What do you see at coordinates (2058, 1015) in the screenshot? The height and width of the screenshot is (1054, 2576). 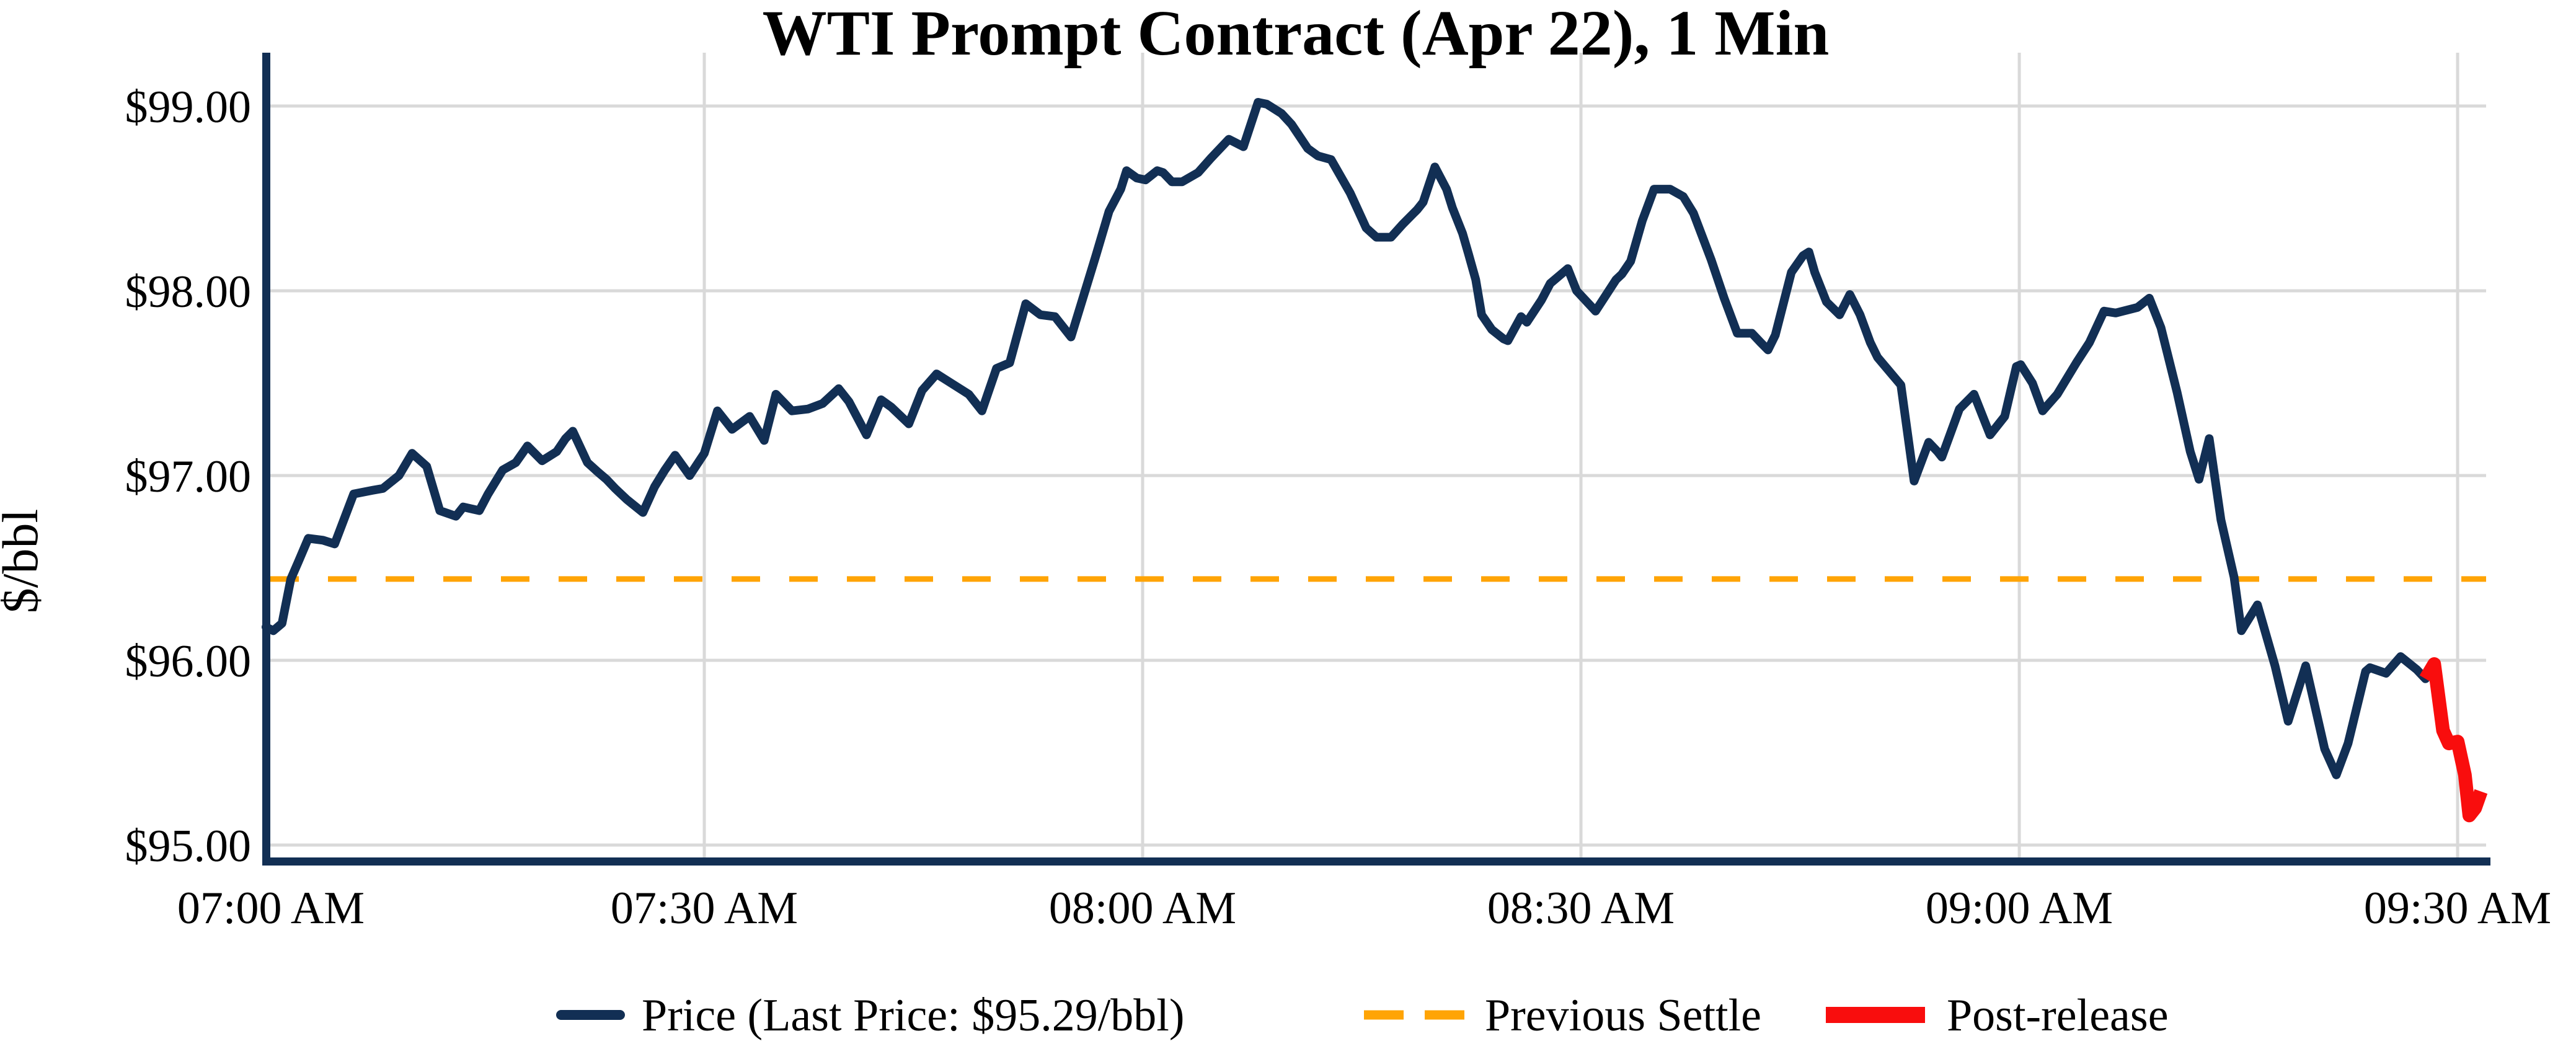 I see `legend-label-post-release: Post-release` at bounding box center [2058, 1015].